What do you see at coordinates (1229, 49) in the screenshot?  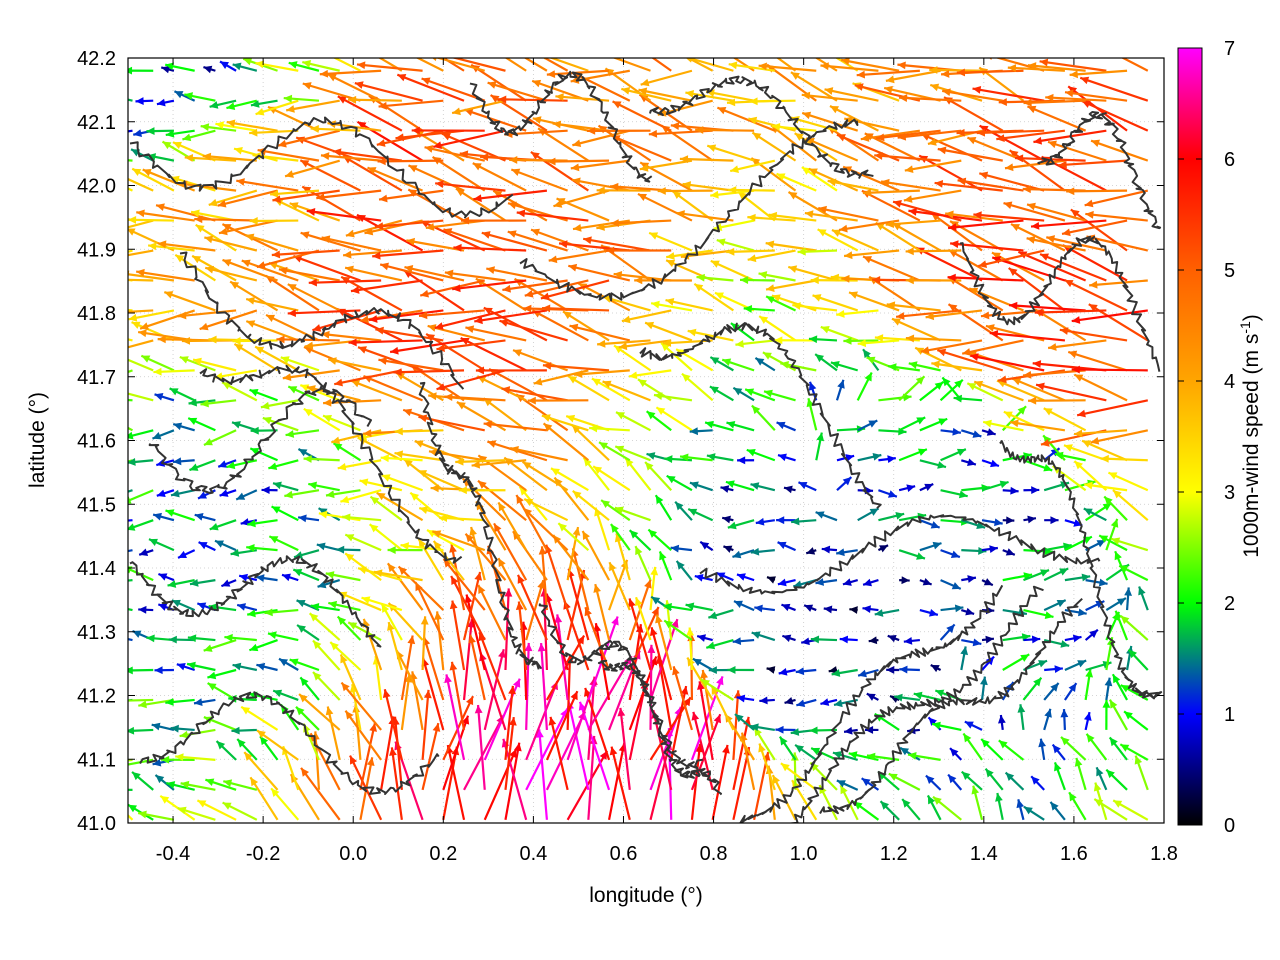 I see `colorbar-tick-label: 7` at bounding box center [1229, 49].